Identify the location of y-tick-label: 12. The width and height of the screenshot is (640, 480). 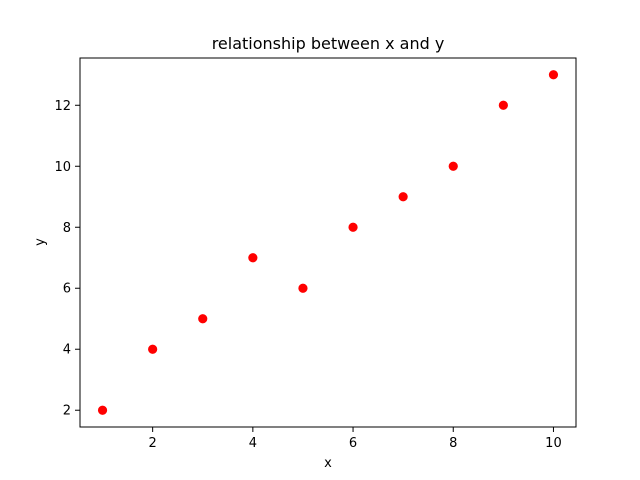
(62, 106).